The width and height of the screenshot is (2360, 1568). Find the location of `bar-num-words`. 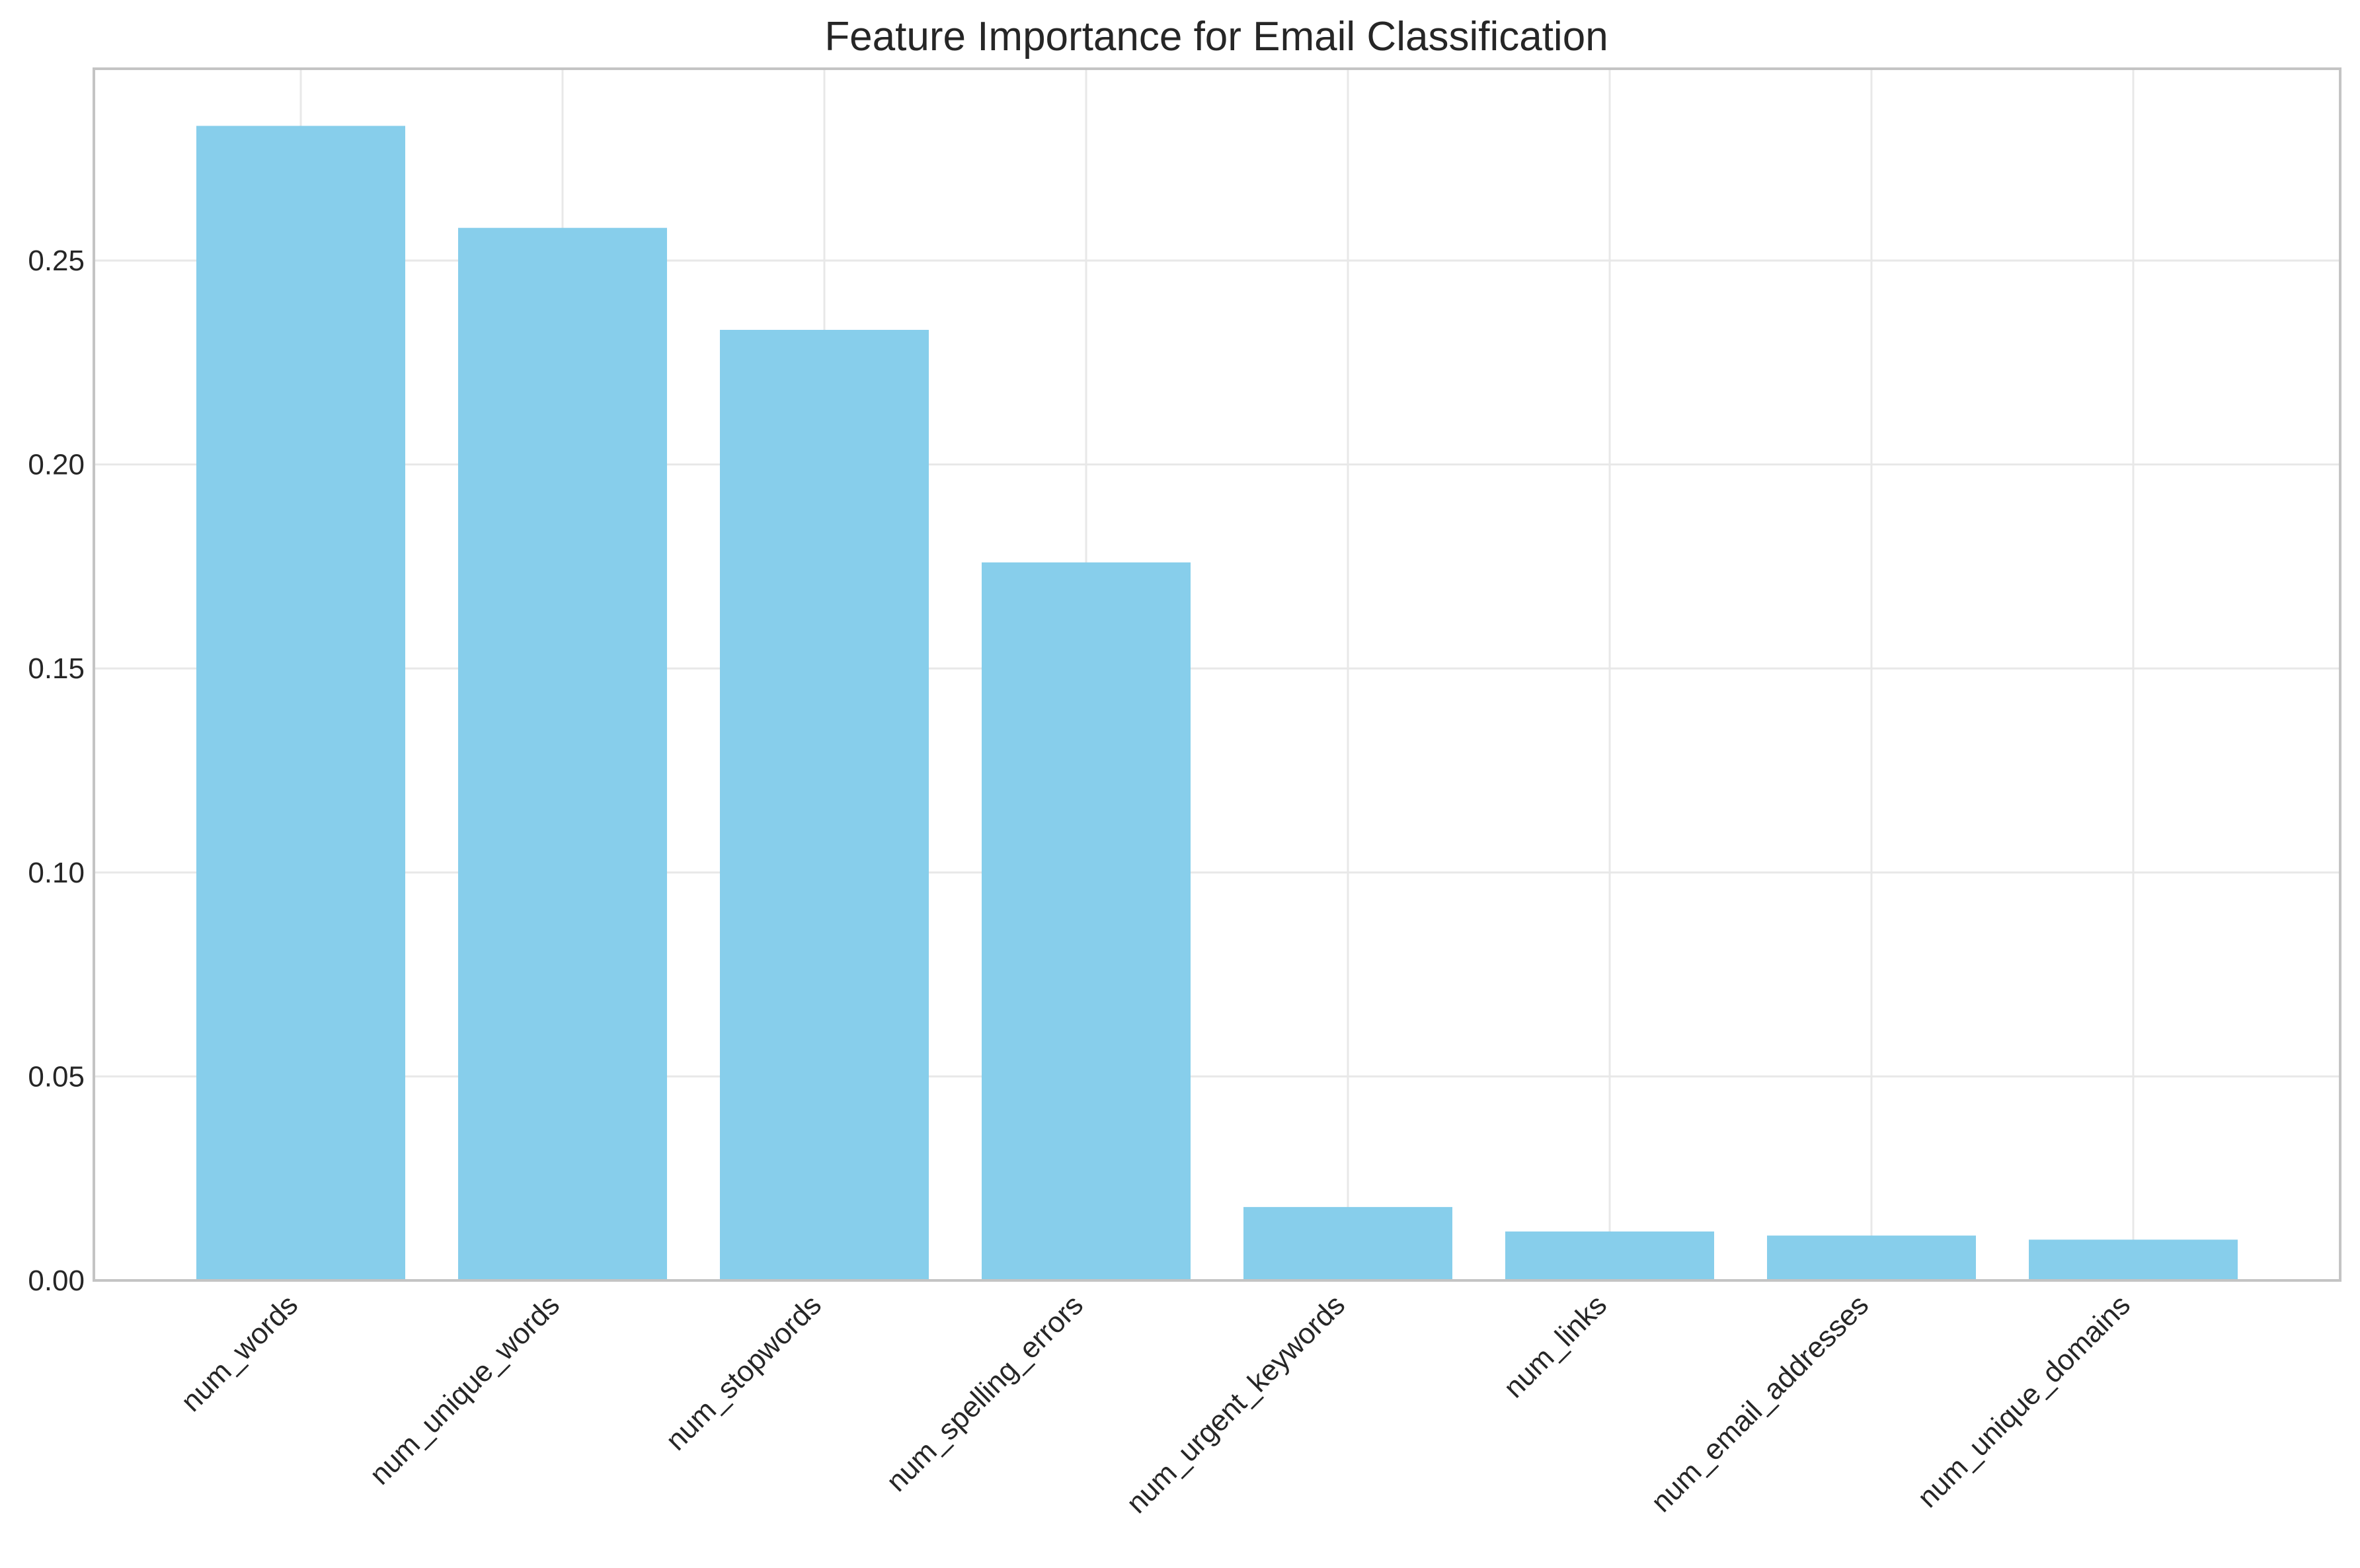

bar-num-words is located at coordinates (300, 703).